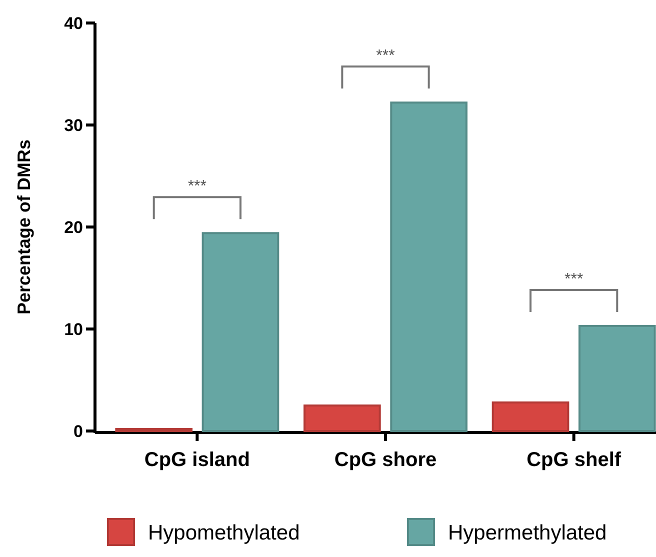  I want to click on x-tick-label: CpG shore, so click(385, 460).